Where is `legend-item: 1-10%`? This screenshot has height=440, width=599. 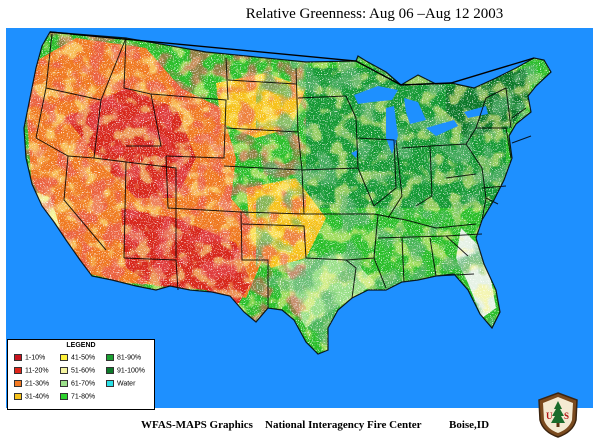
legend-item: 1-10% is located at coordinates (29, 358).